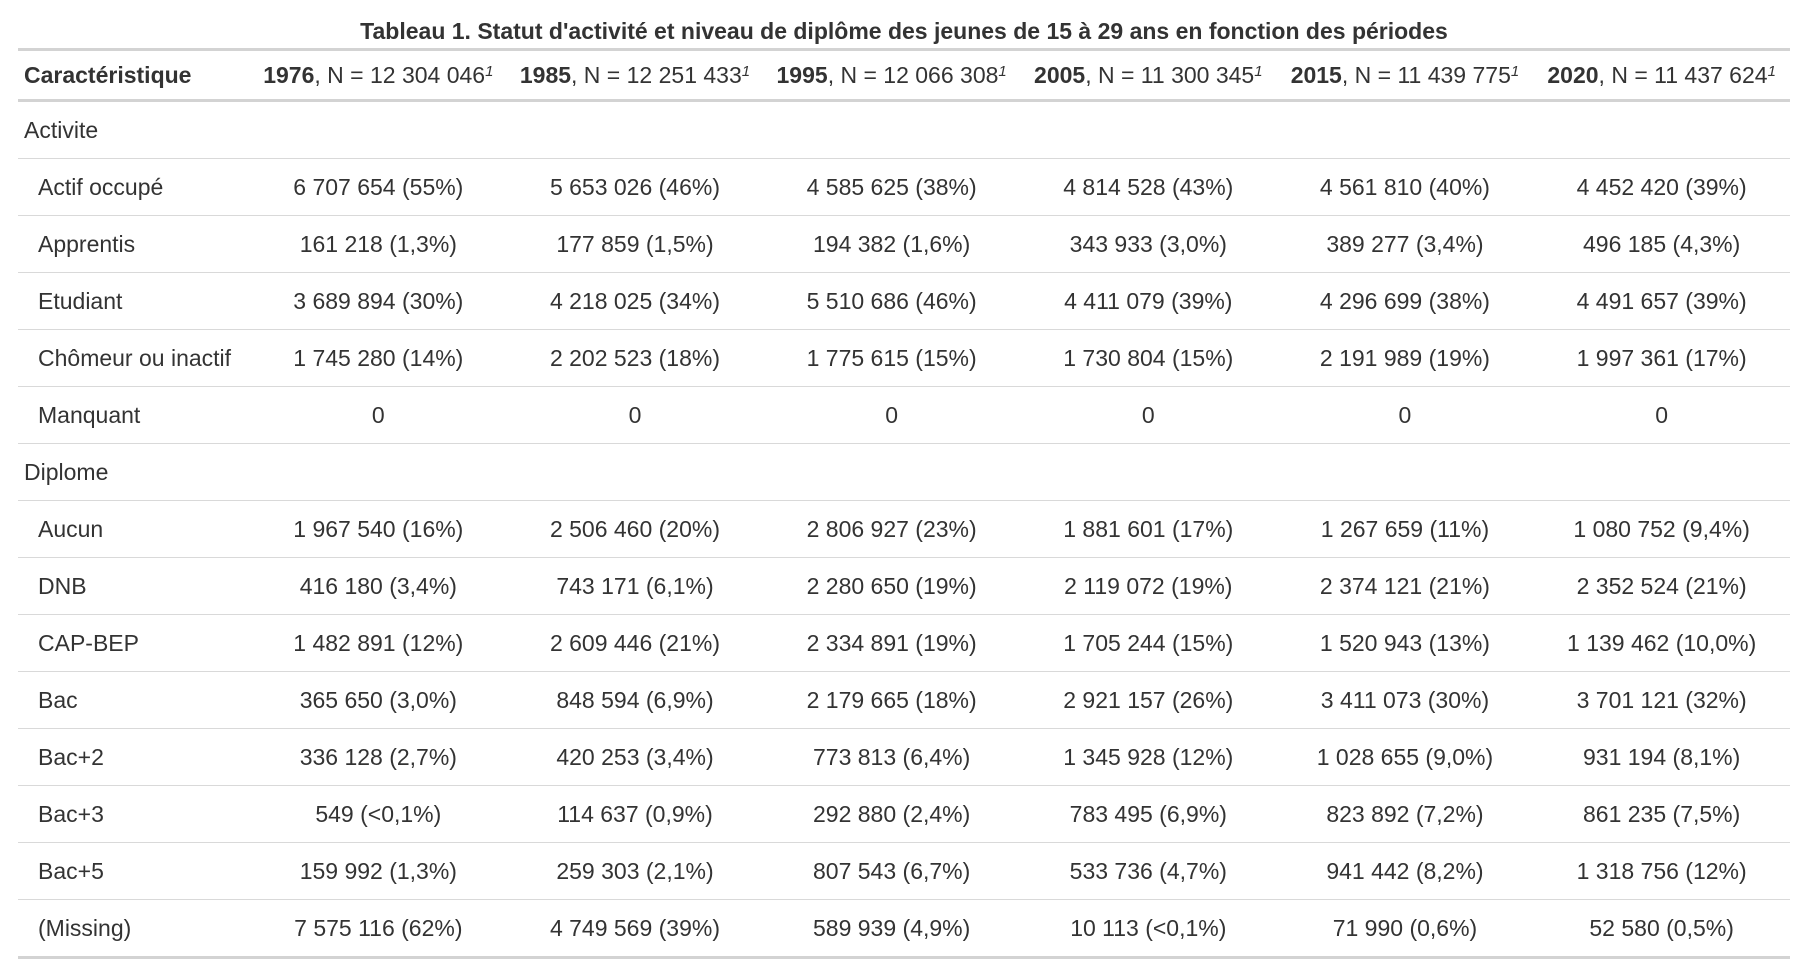 The image size is (1797, 960). I want to click on table-cell: 3 411 073 (30%), so click(1405, 699).